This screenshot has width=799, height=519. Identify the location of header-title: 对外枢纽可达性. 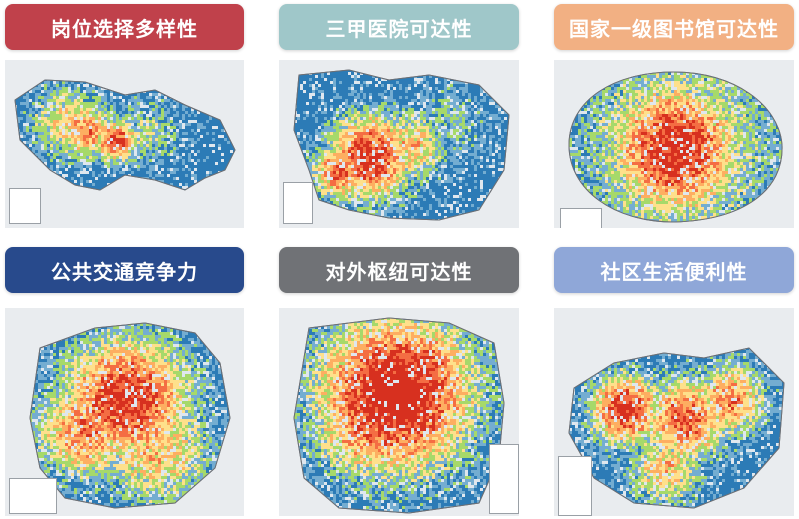
(399, 270).